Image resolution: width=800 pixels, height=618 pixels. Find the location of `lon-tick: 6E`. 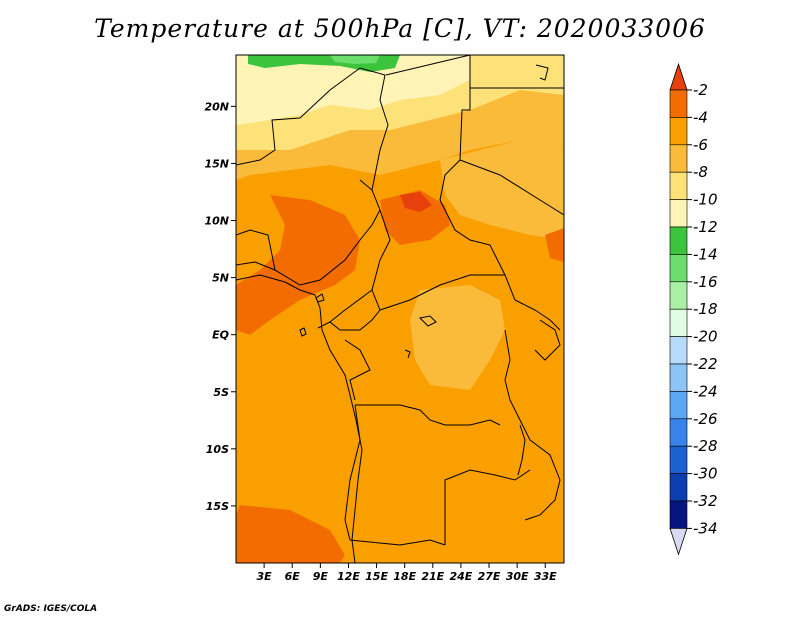

lon-tick: 6E is located at coordinates (293, 573).